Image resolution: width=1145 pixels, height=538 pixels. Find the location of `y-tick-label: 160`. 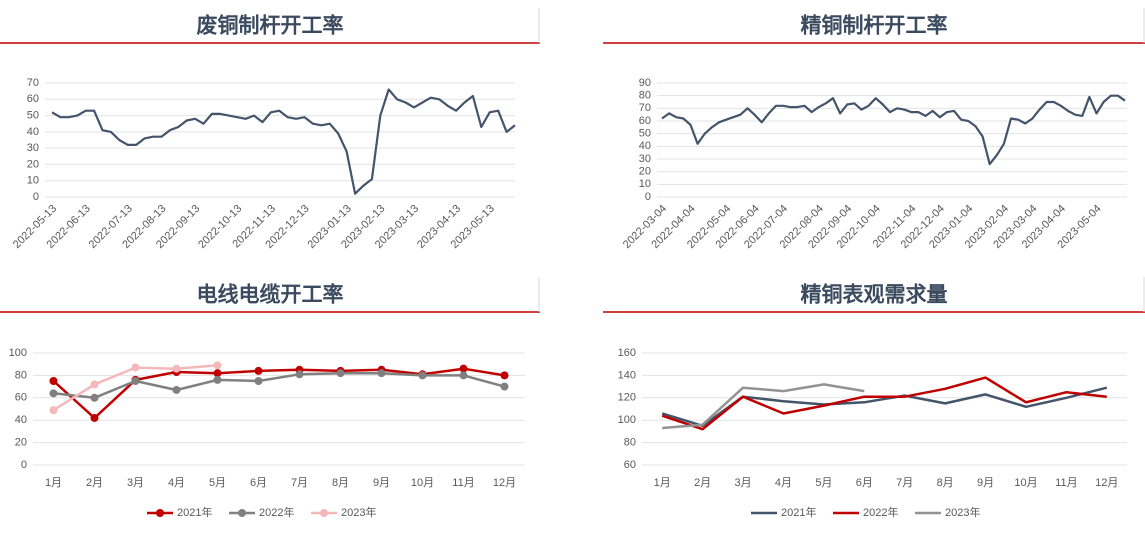

y-tick-label: 160 is located at coordinates (627, 353).